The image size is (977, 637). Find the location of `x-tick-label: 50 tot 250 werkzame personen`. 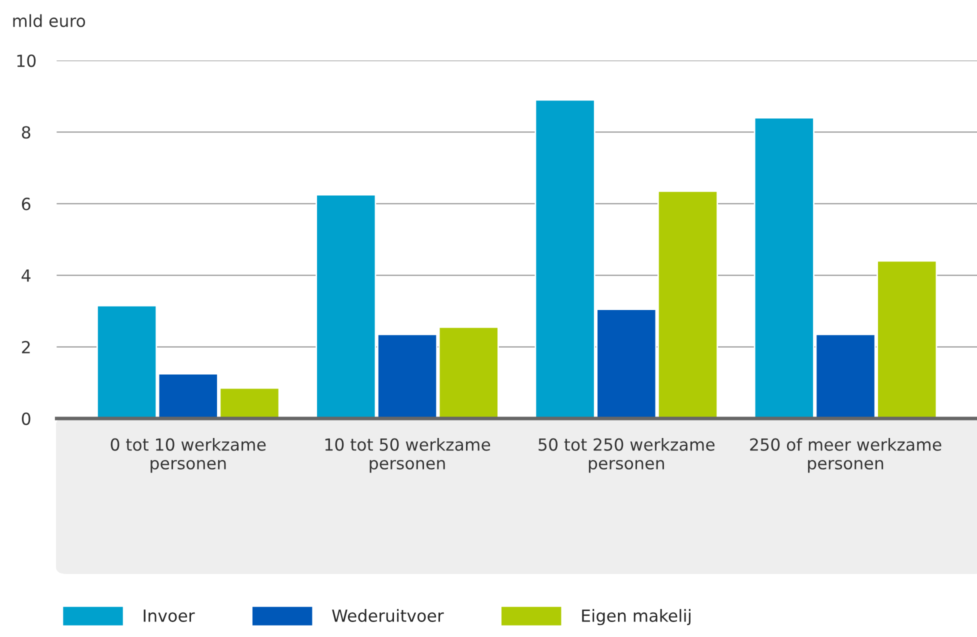

x-tick-label: 50 tot 250 werkzame personen is located at coordinates (626, 455).